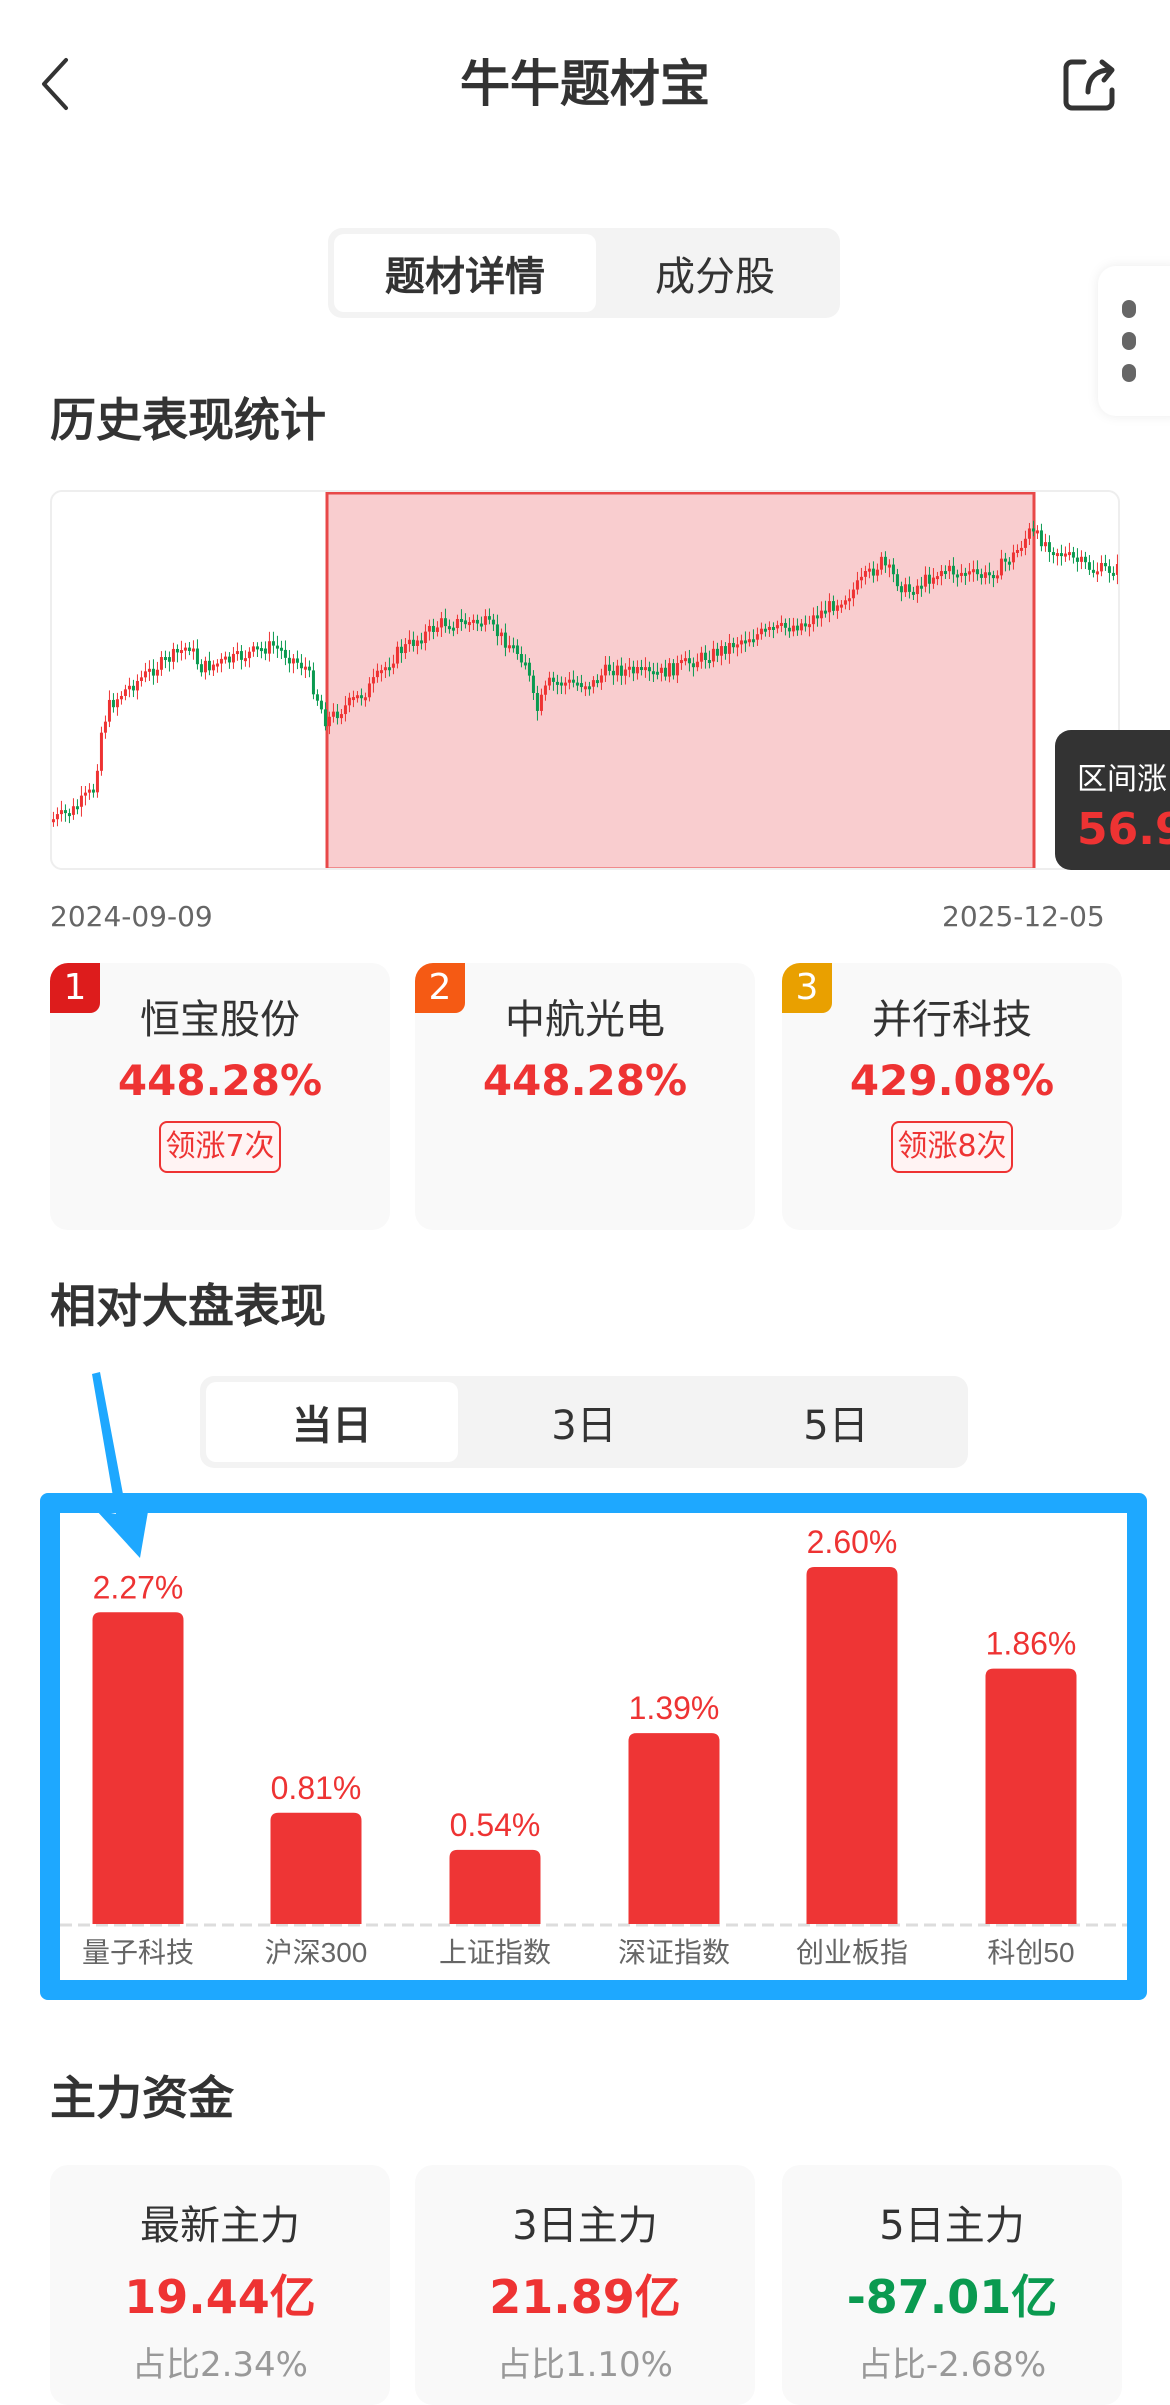  Describe the element at coordinates (220, 2365) in the screenshot. I see `fund-ratio: 占比2.34%` at that location.